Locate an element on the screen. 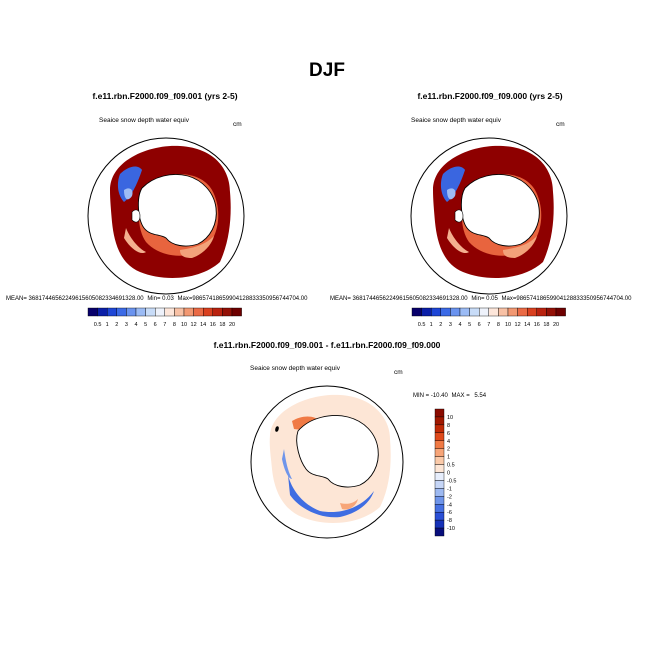  panel2-field-label: Seaice snow depth water equiv is located at coordinates (456, 120).